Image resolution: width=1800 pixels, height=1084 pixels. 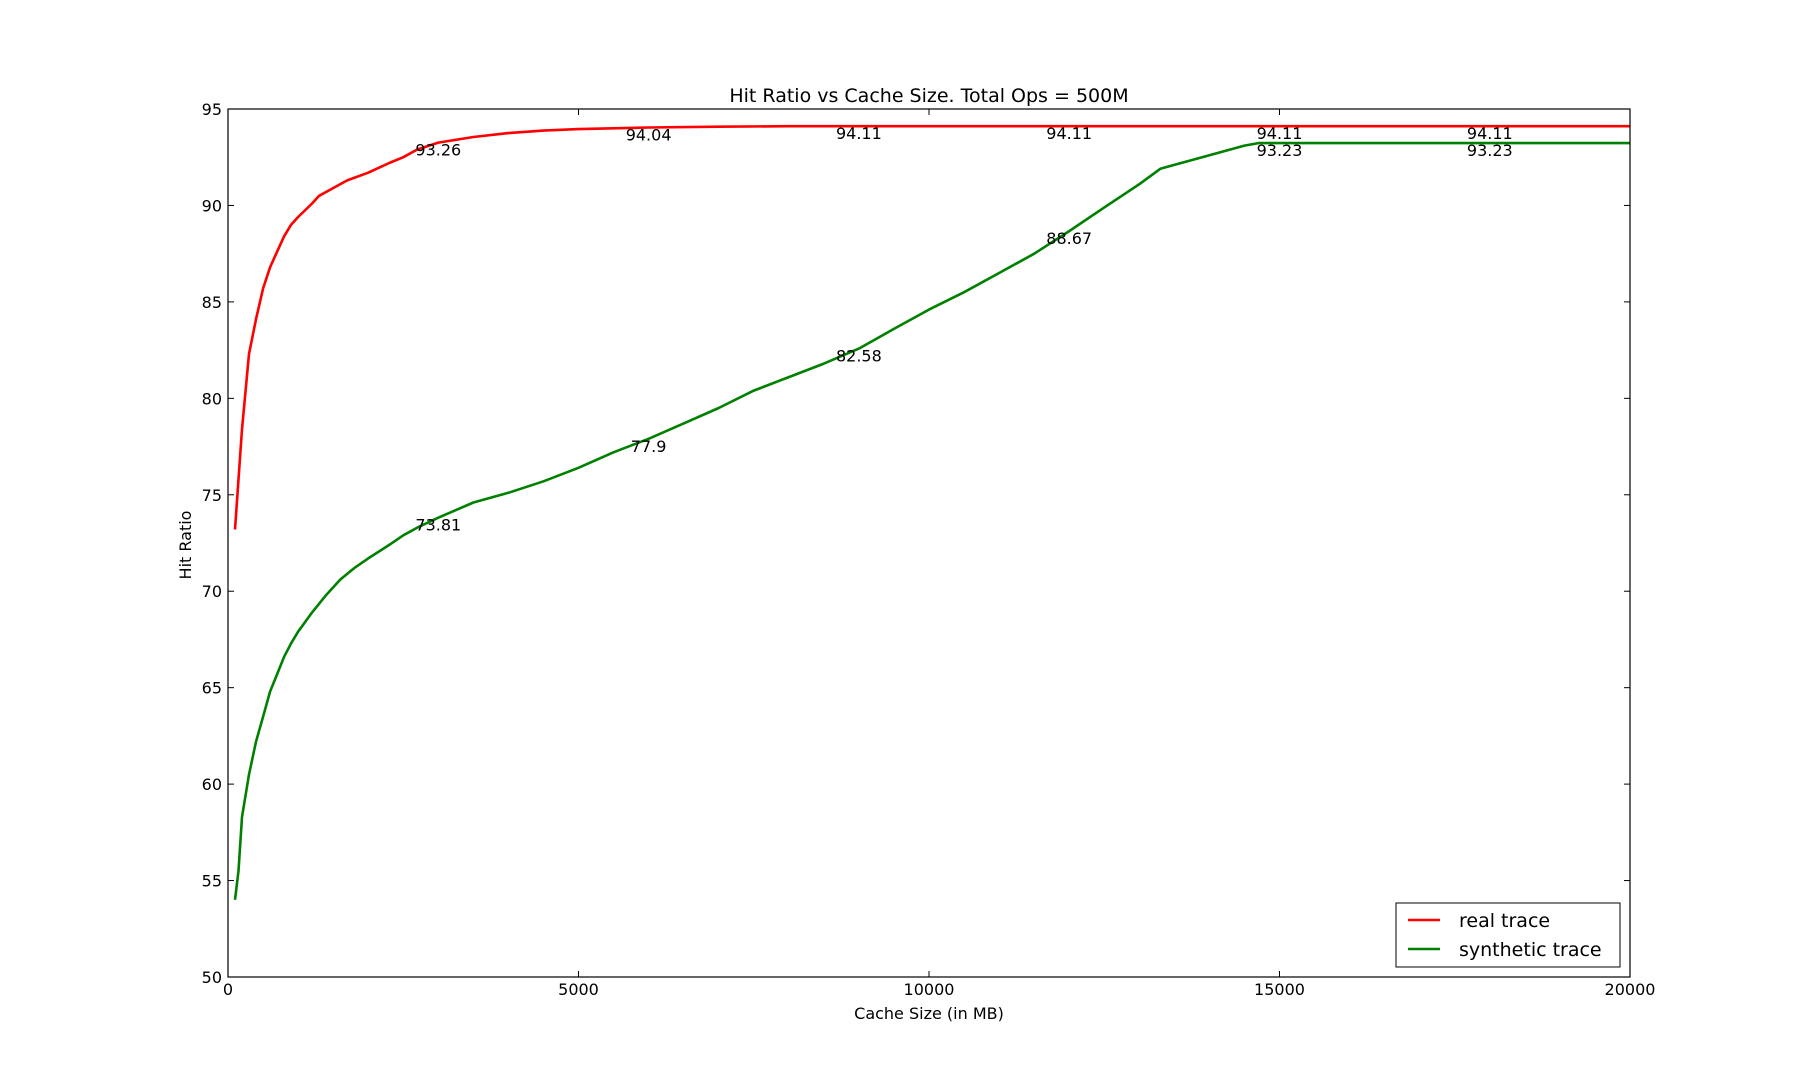 I want to click on y-tick-label: 65, so click(x=212, y=688).